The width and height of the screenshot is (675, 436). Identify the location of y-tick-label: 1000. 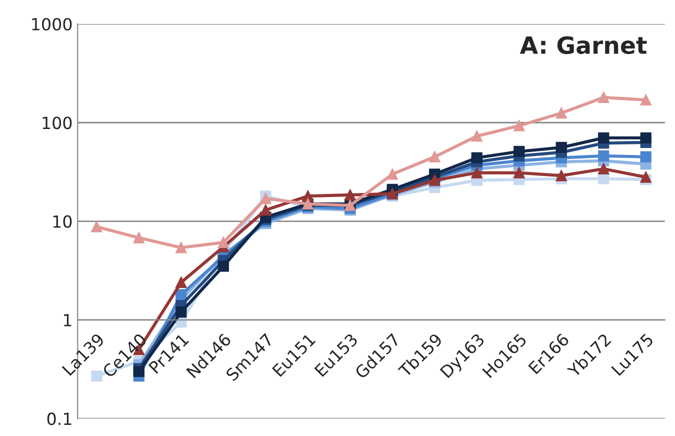
(52, 24).